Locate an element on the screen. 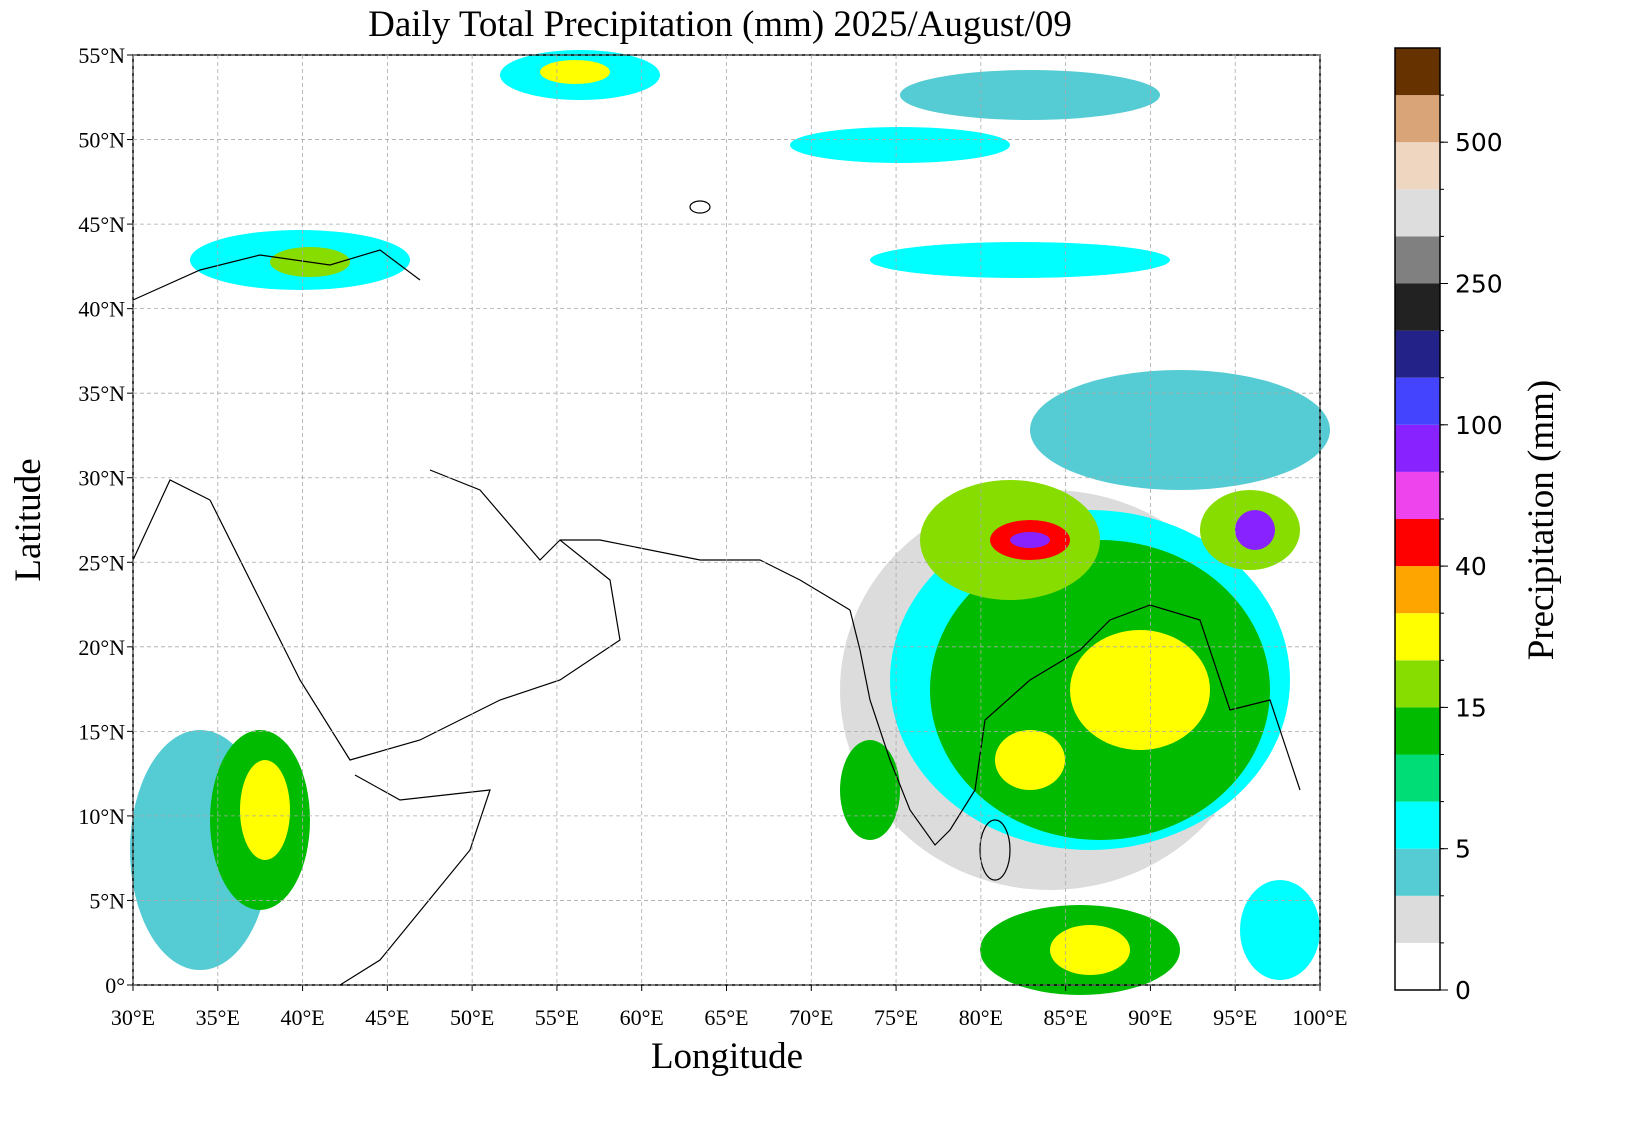  colorbar-frame is located at coordinates (1417, 519).